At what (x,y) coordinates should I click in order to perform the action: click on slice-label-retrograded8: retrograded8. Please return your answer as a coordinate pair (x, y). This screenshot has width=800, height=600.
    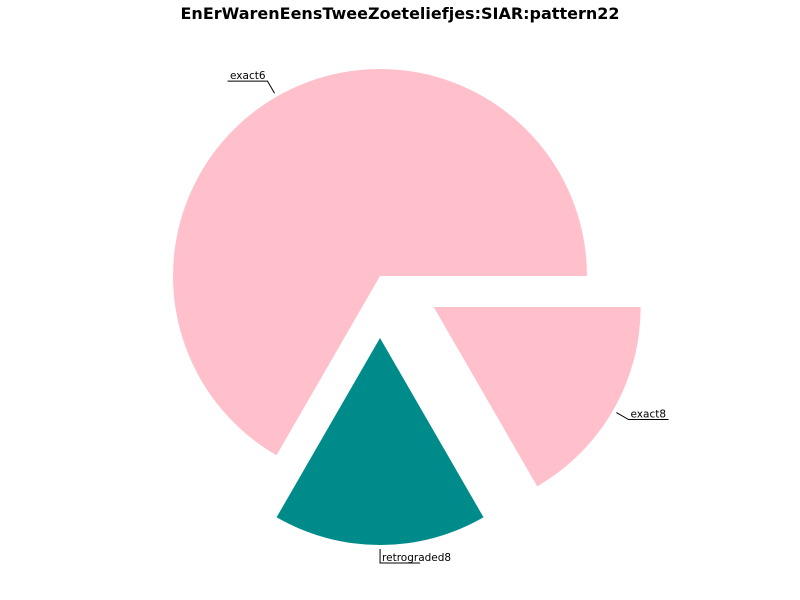
    Looking at the image, I should click on (416, 558).